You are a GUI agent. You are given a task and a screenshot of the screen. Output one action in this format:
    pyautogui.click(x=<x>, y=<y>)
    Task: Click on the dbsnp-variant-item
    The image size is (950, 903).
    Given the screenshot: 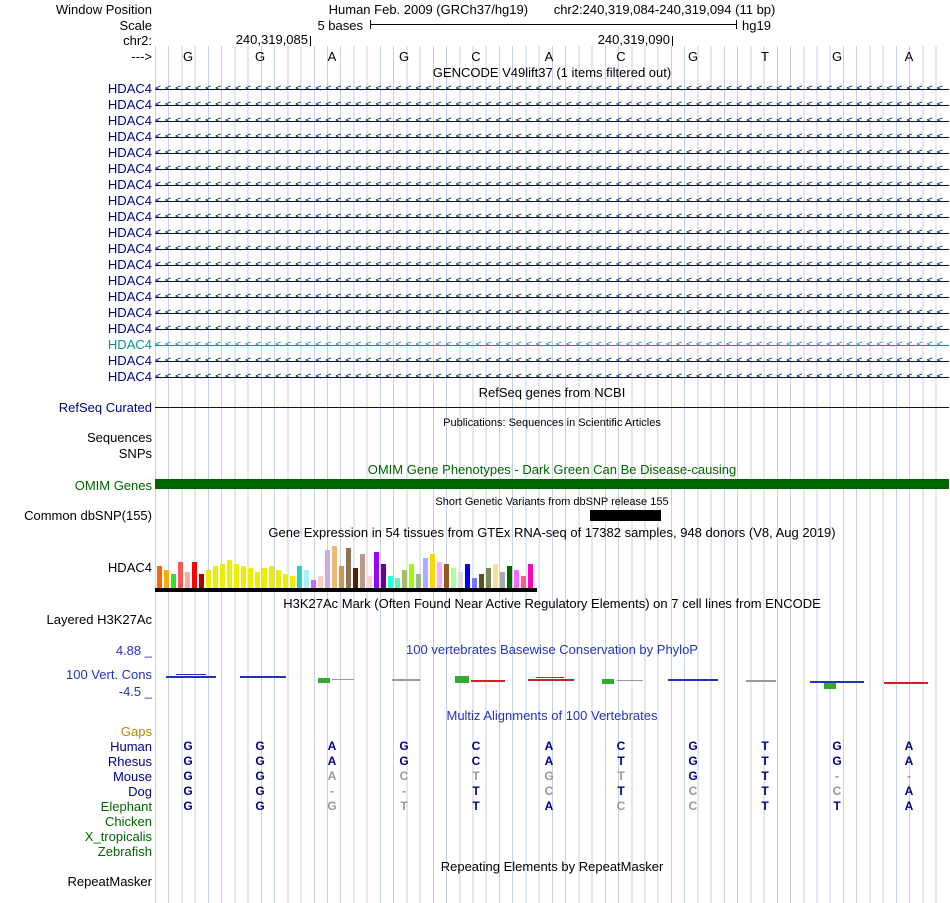 What is the action you would take?
    pyautogui.click(x=625, y=515)
    